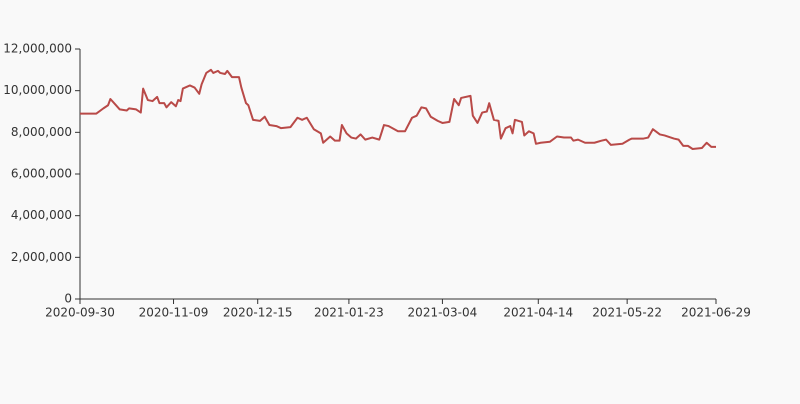 This screenshot has height=404, width=800. I want to click on x-tick-label: 2021-04-14, so click(538, 313).